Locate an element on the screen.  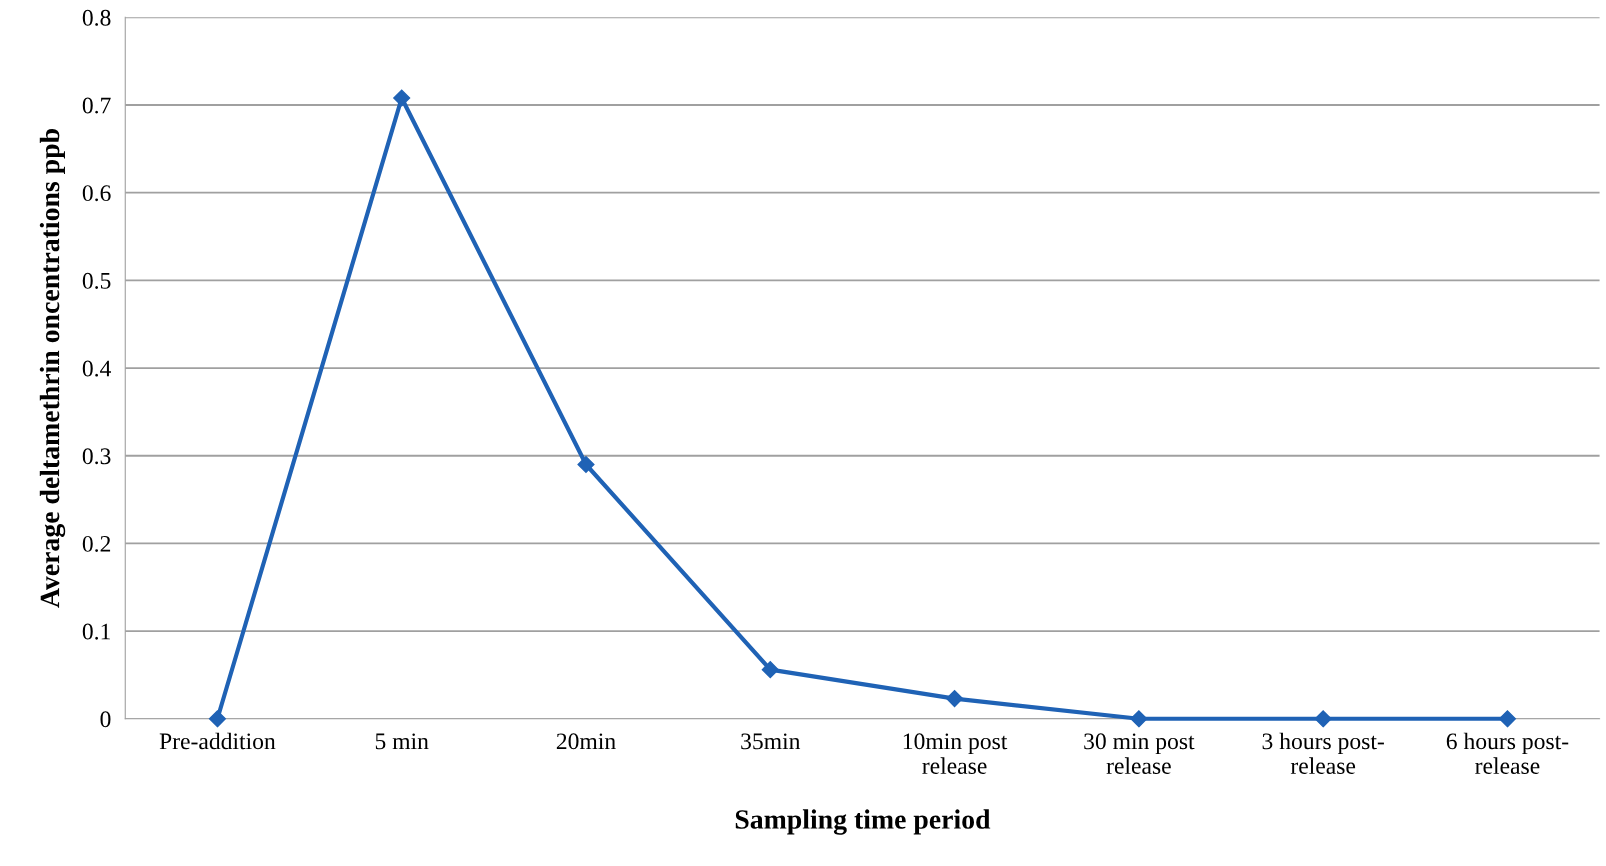
x-tick-label: 3 hours post- release is located at coordinates (1323, 753).